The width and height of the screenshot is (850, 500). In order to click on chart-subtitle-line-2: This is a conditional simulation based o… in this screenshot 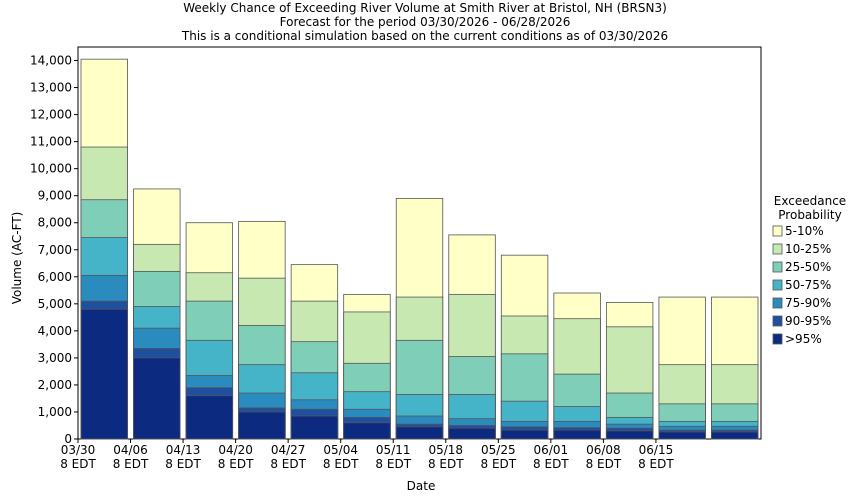, I will do `click(424, 36)`.